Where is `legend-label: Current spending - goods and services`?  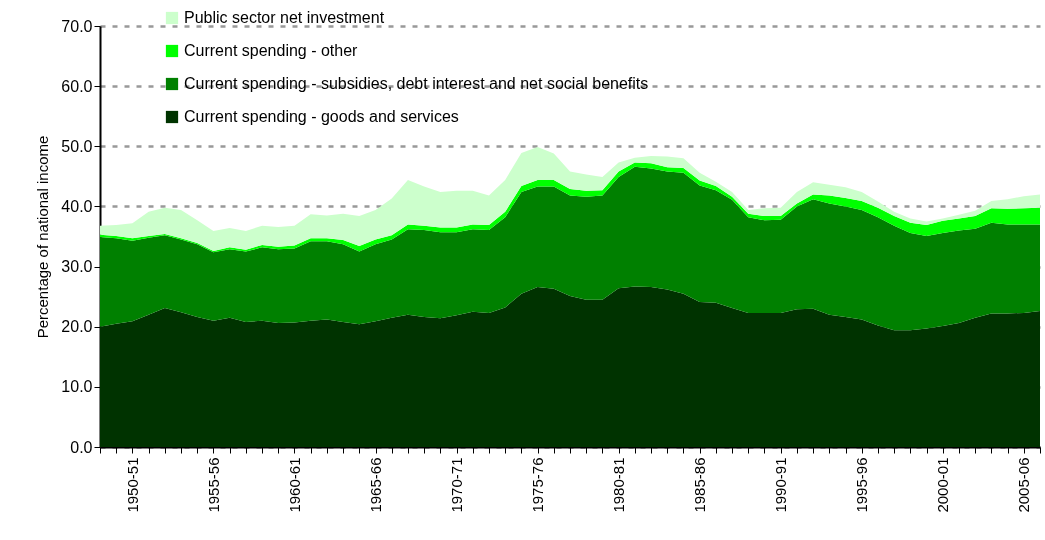
legend-label: Current spending - goods and services is located at coordinates (321, 116).